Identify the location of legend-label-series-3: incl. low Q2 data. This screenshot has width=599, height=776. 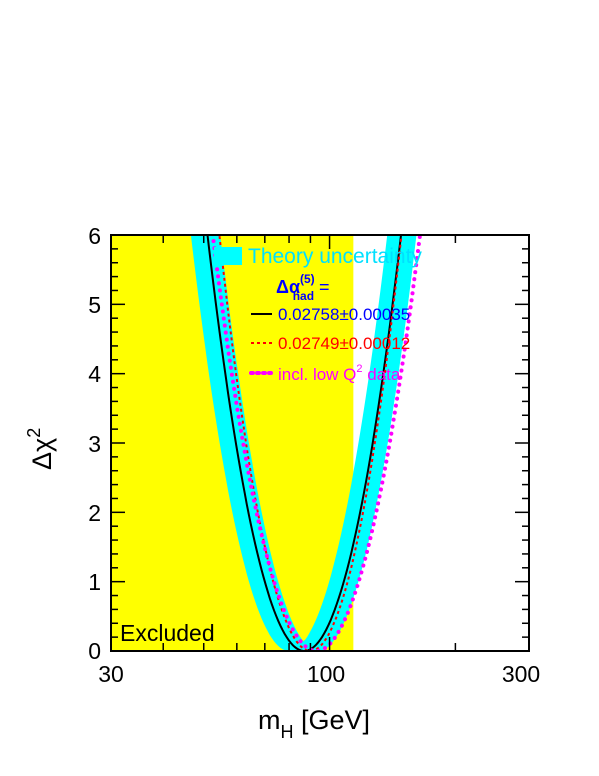
(339, 373).